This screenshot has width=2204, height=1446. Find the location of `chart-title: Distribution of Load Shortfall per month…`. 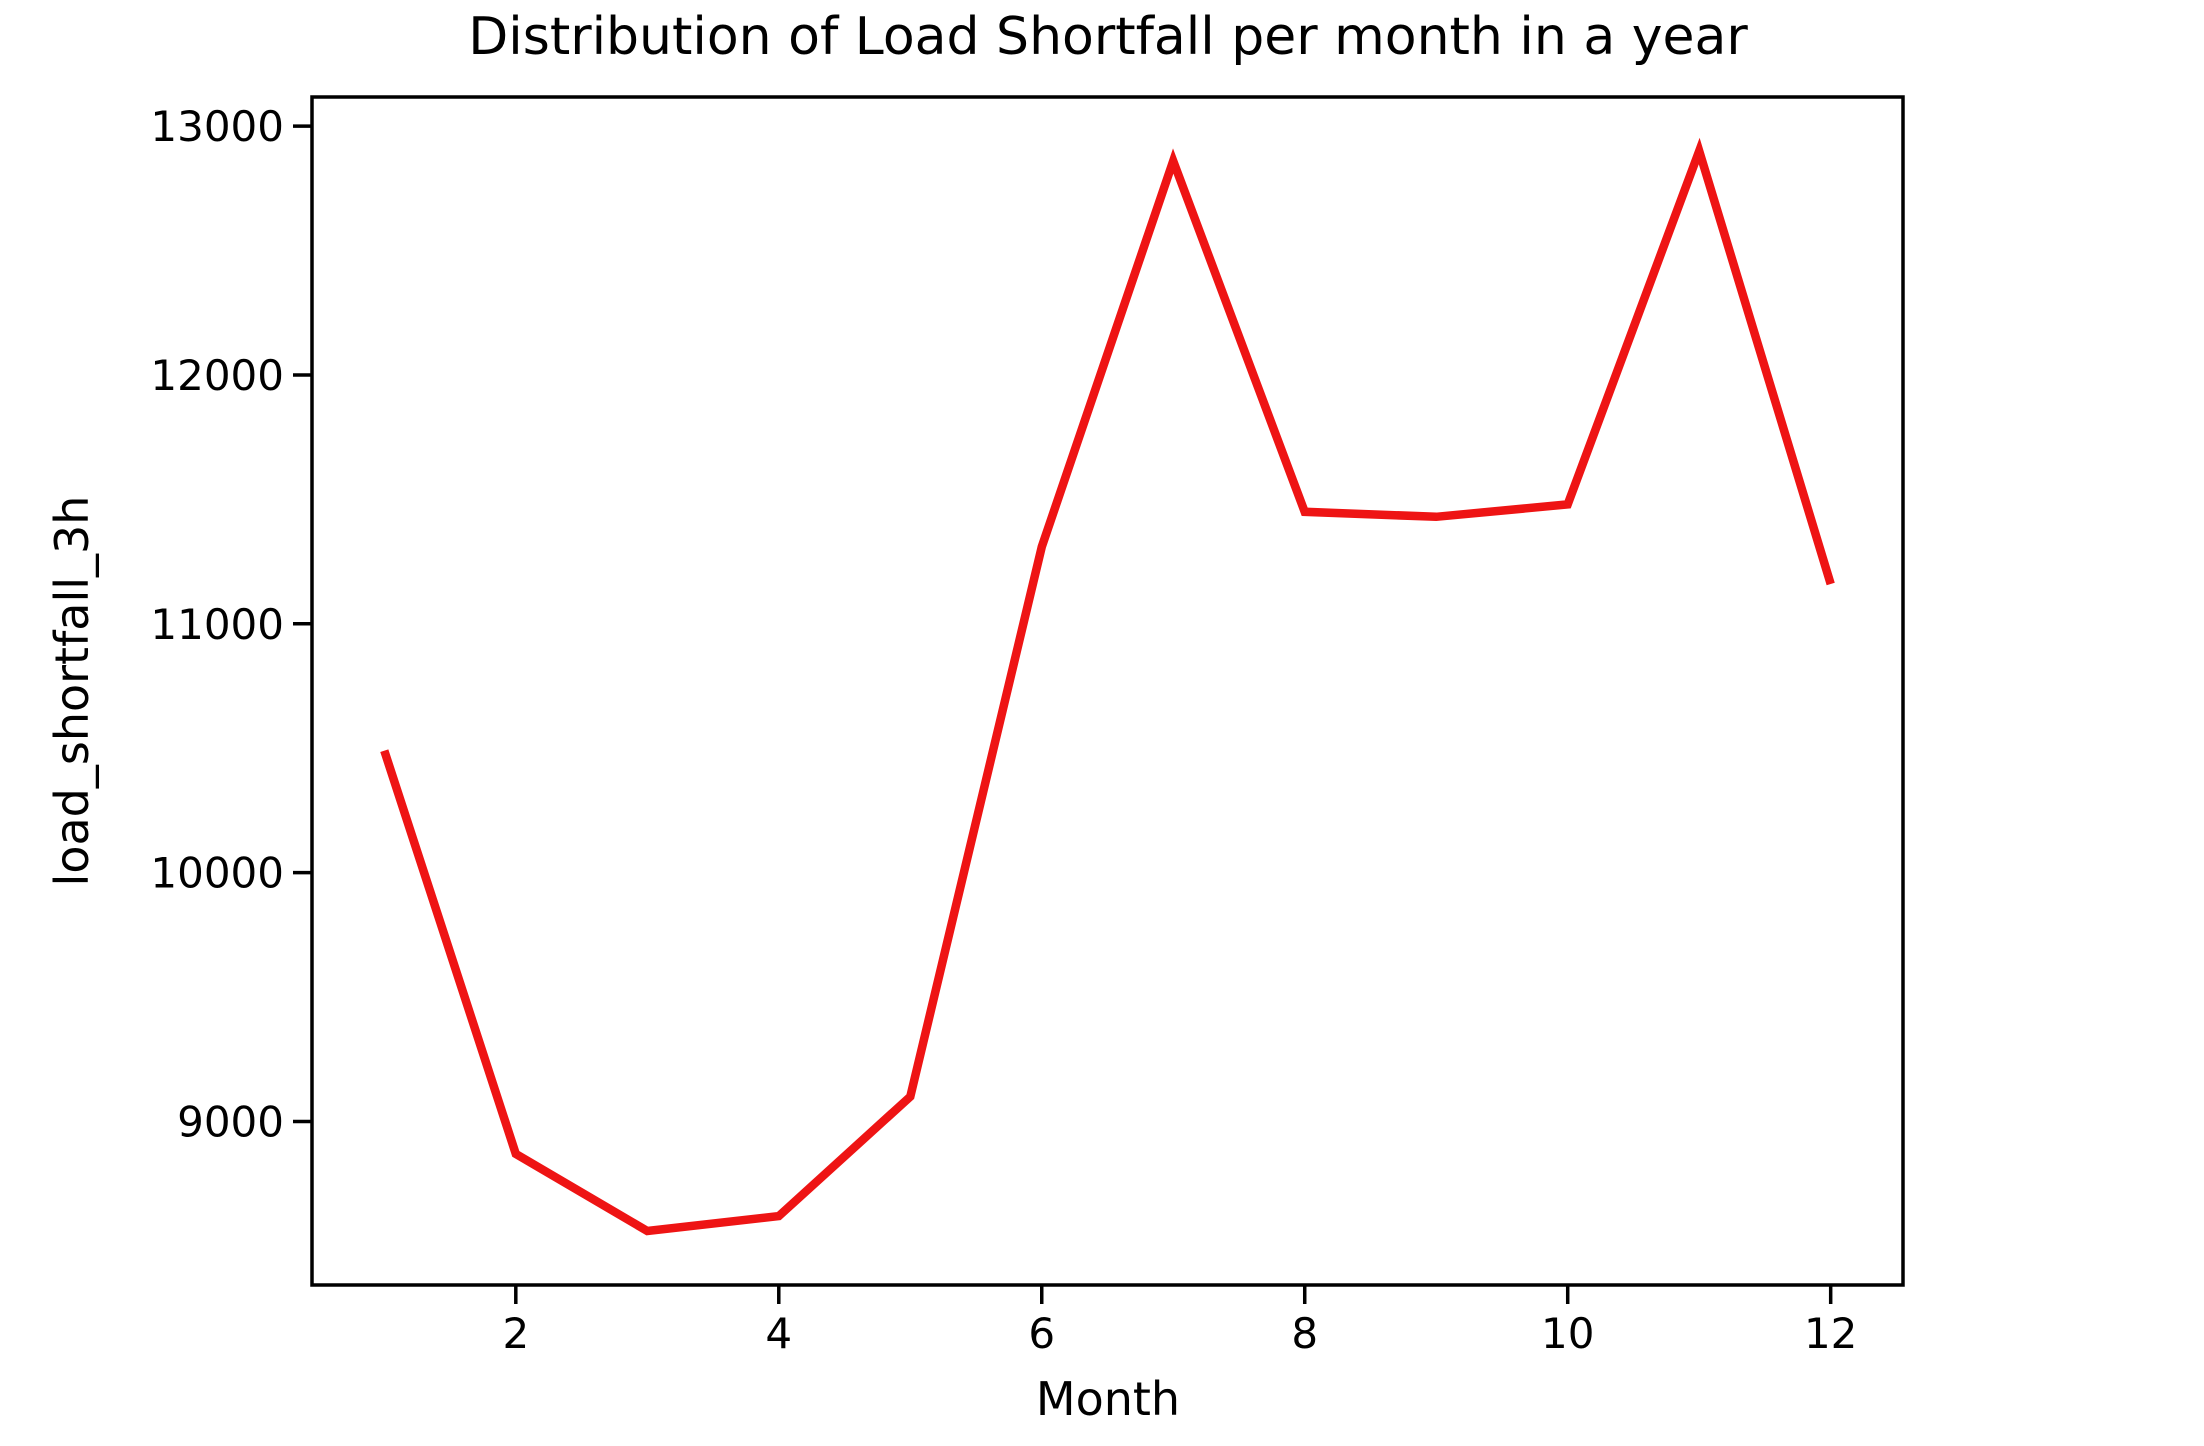

chart-title: Distribution of Load Shortfall per month… is located at coordinates (1108, 37).